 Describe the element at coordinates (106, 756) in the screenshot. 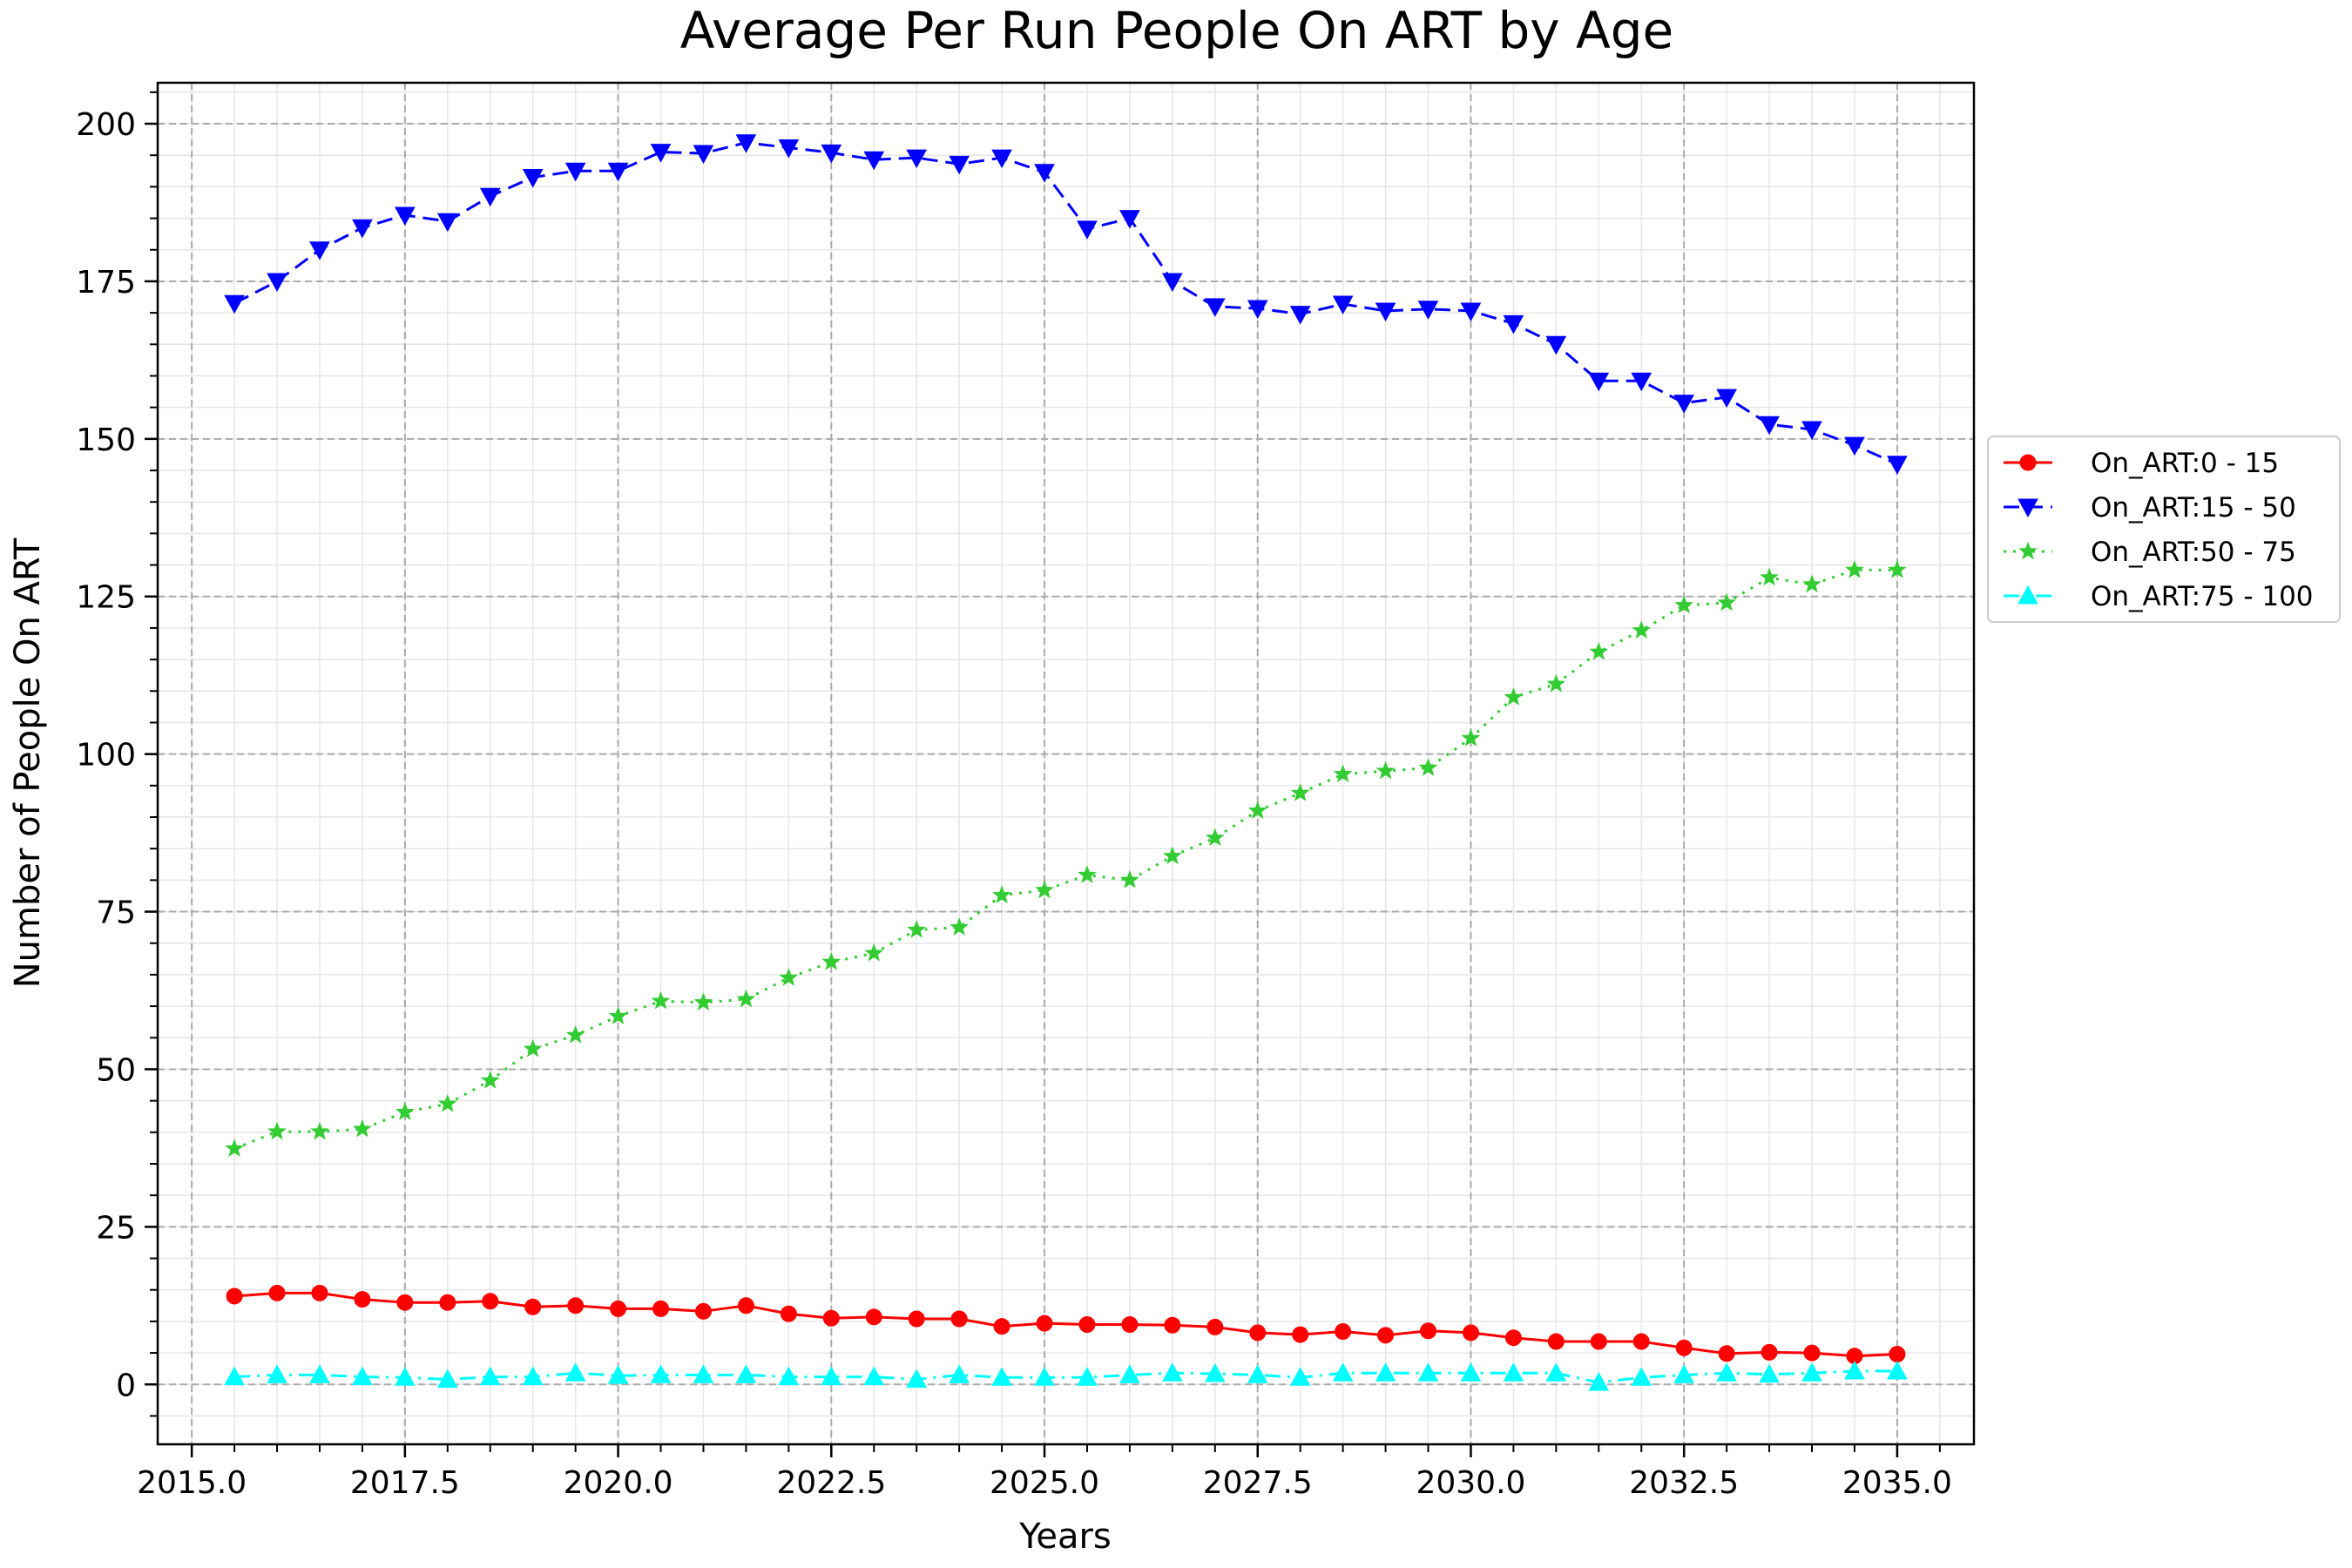

I see `y-tick-label: 100` at that location.